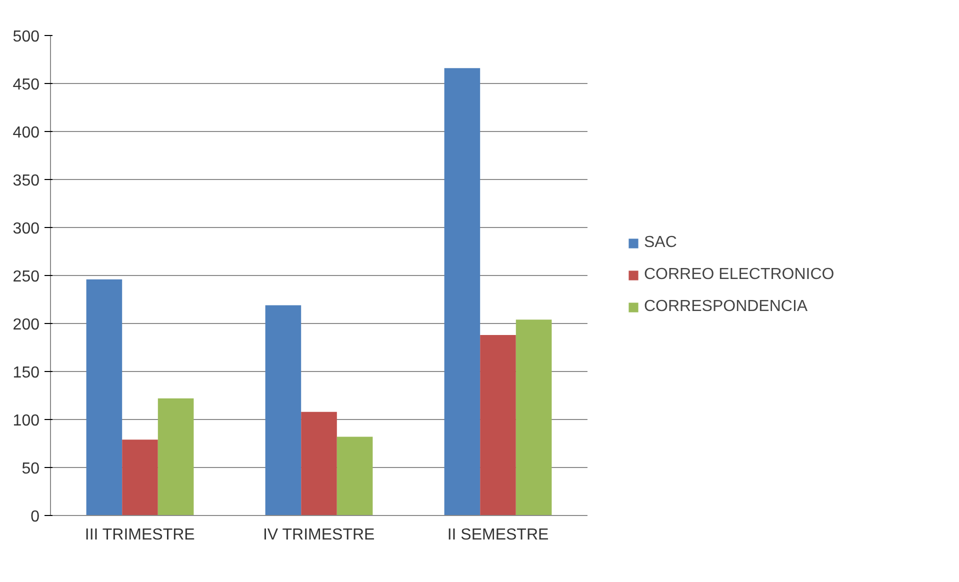  I want to click on y-tick-label: 500, so click(26, 37).